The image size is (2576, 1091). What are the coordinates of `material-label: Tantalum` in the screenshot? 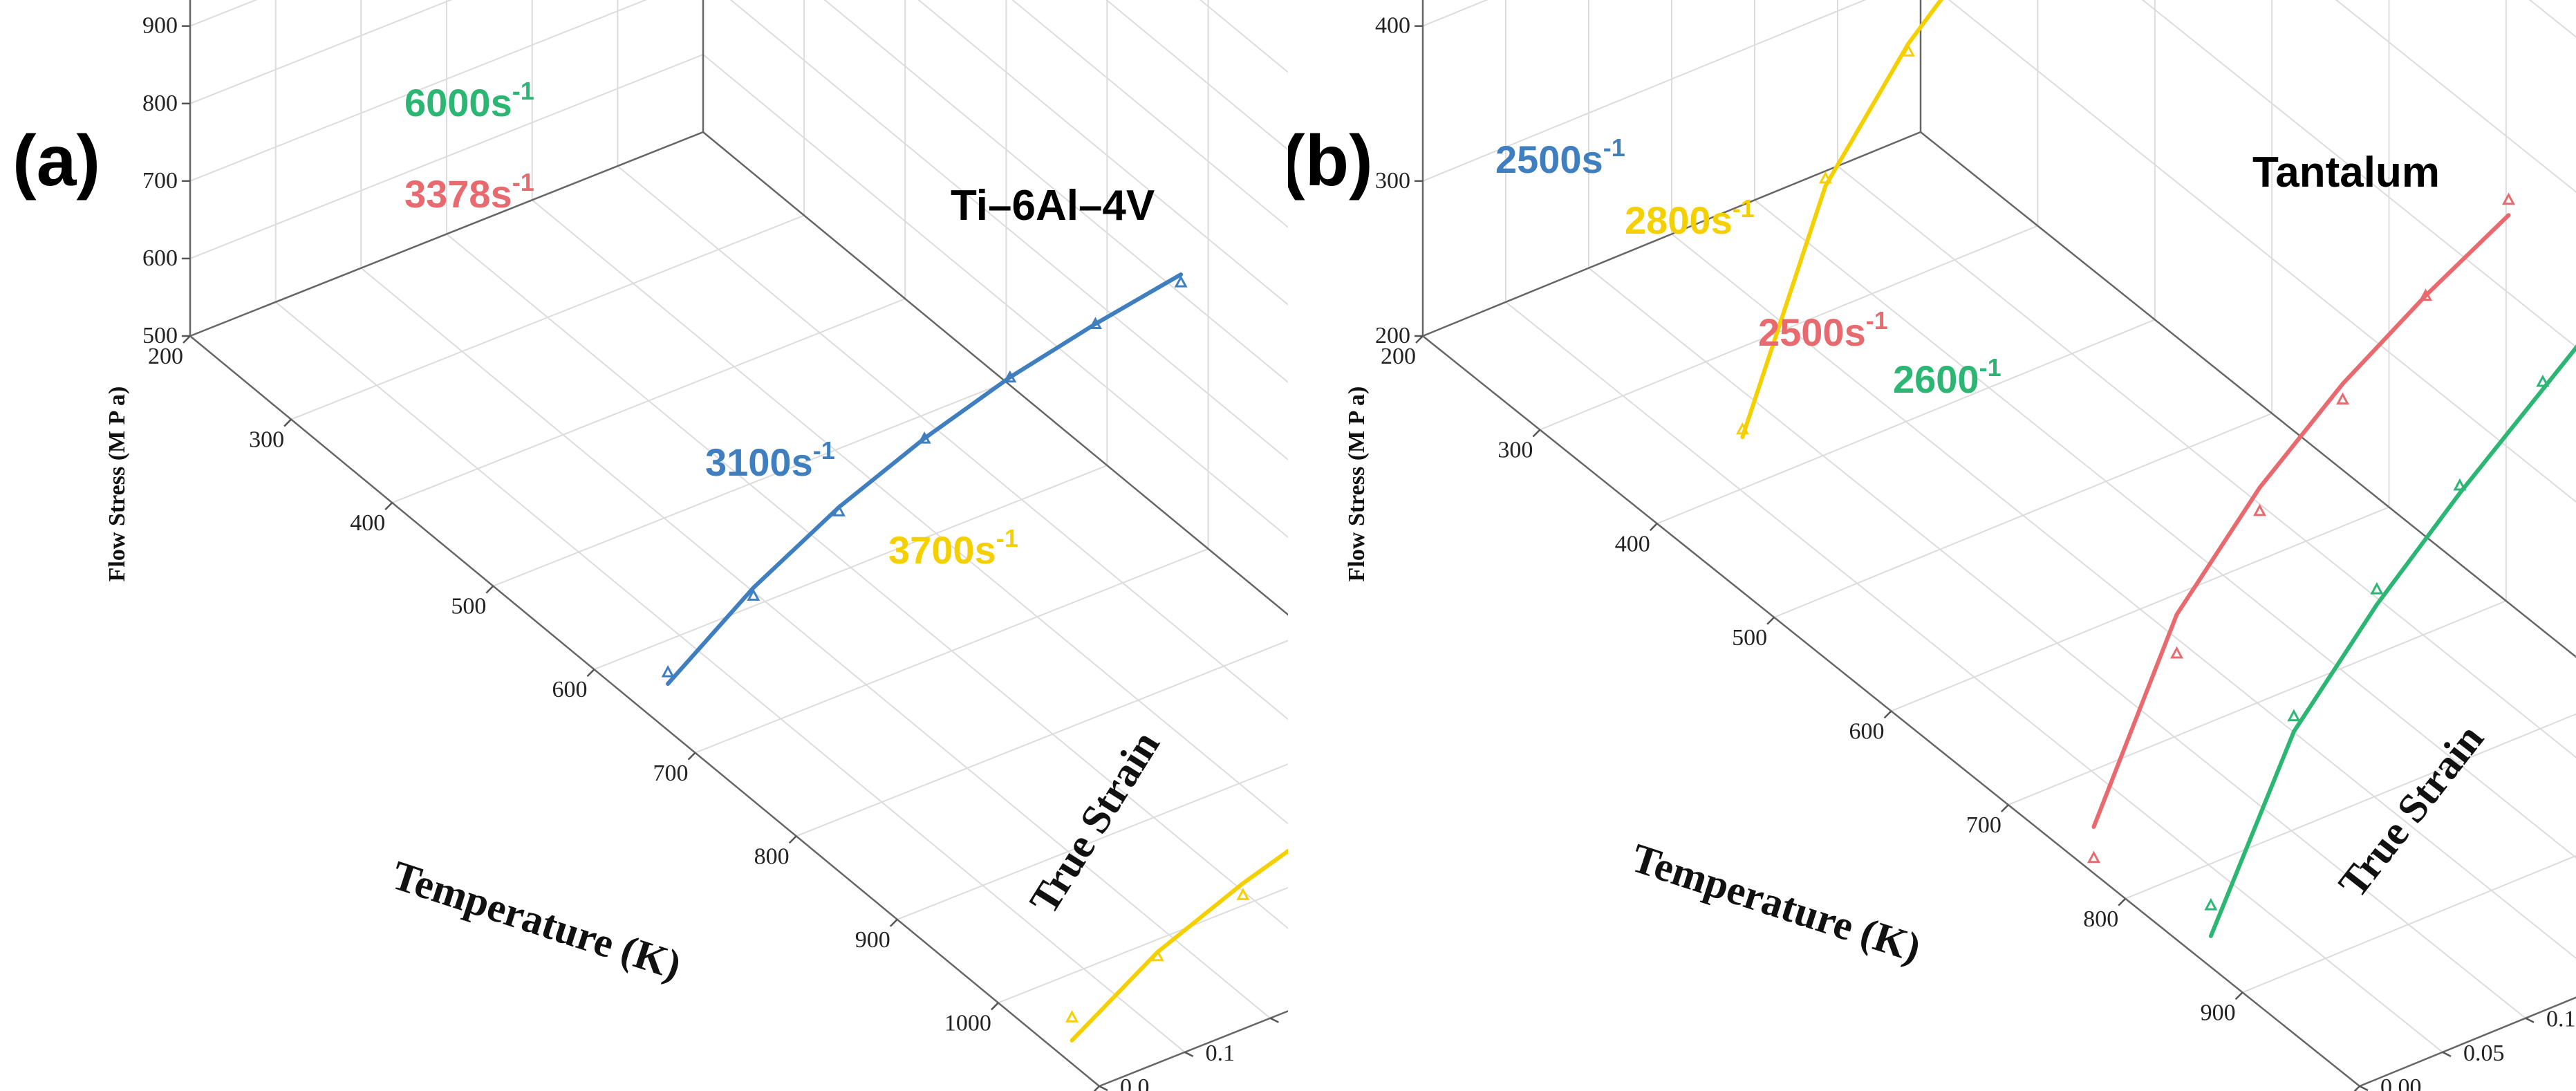 It's located at (2346, 172).